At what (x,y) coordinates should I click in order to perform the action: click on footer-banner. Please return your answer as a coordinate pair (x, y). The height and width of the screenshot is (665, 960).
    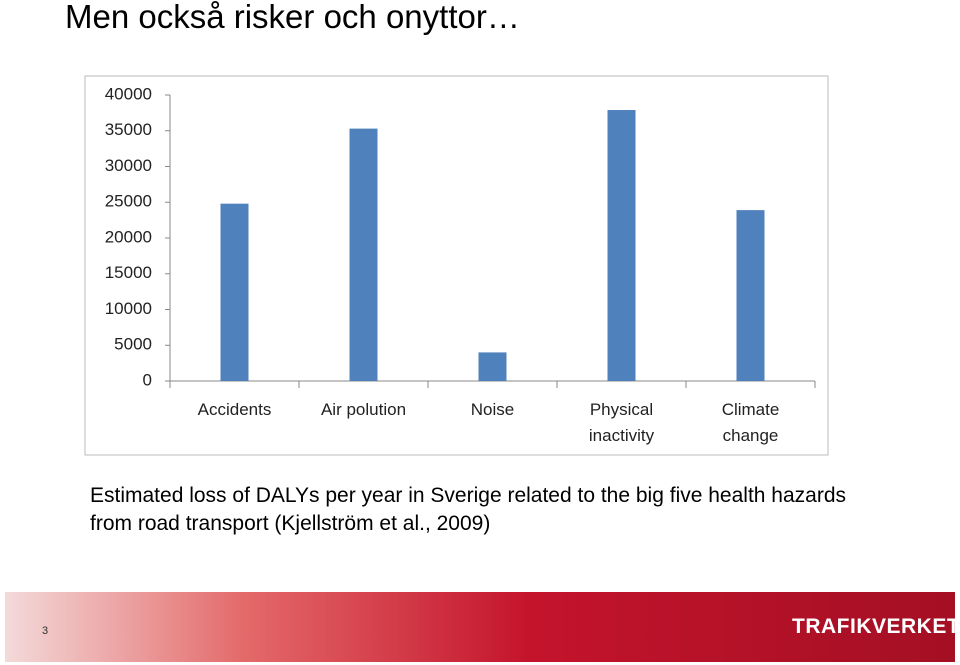
    Looking at the image, I should click on (480, 627).